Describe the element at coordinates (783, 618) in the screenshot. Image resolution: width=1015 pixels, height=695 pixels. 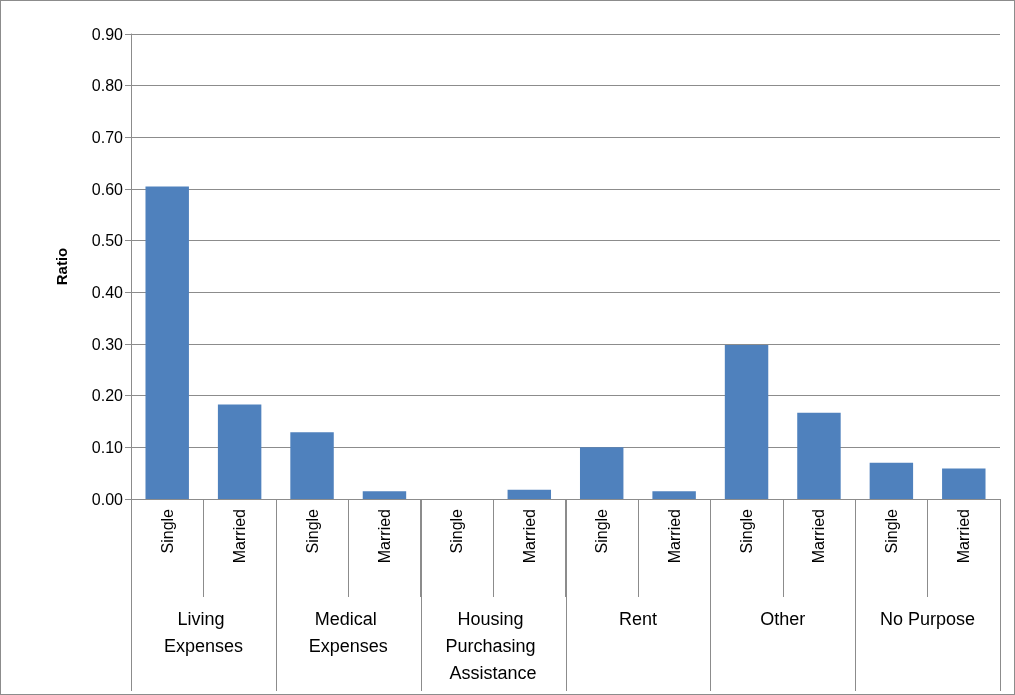
I see `text: Other` at that location.